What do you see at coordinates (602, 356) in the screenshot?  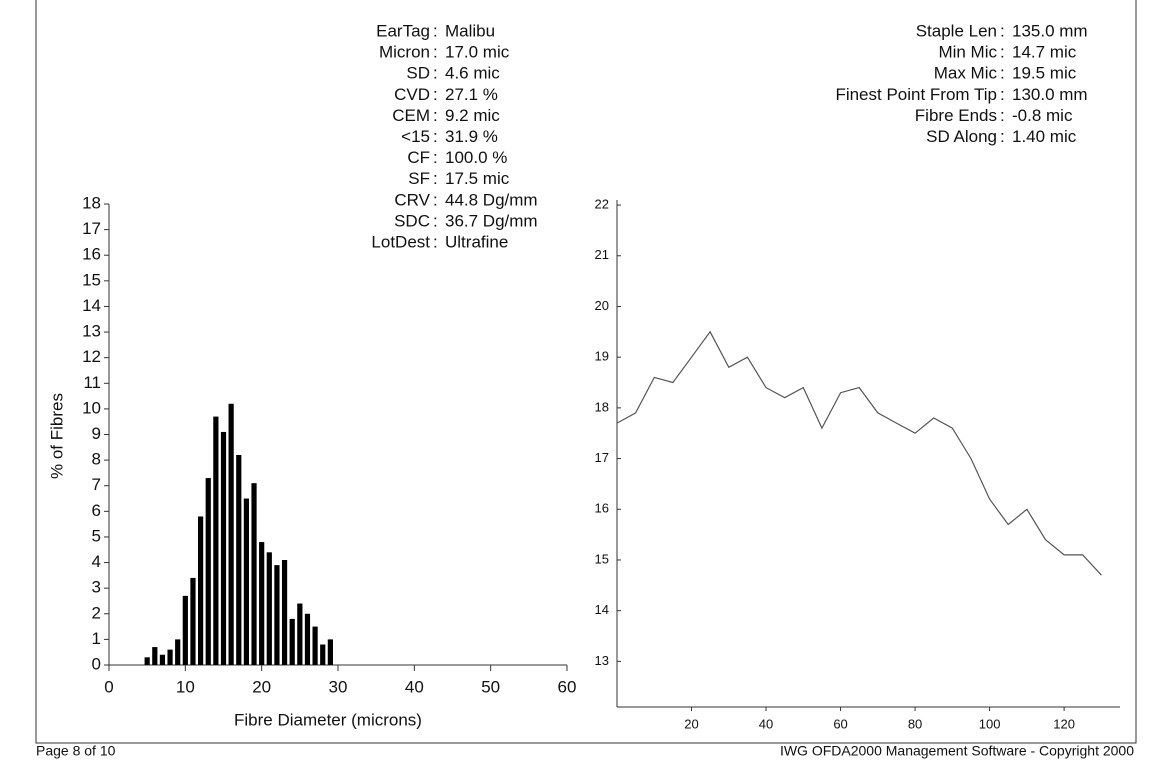 I see `y-tick-label: 19` at bounding box center [602, 356].